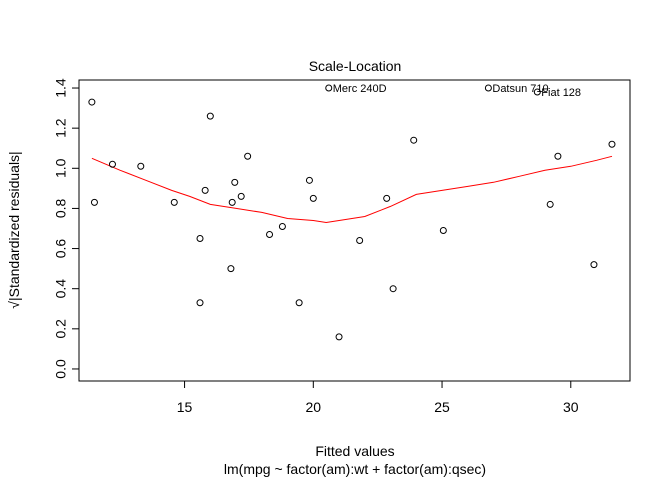  What do you see at coordinates (378, 397) in the screenshot?
I see `x-axis: 15 20 25 30` at bounding box center [378, 397].